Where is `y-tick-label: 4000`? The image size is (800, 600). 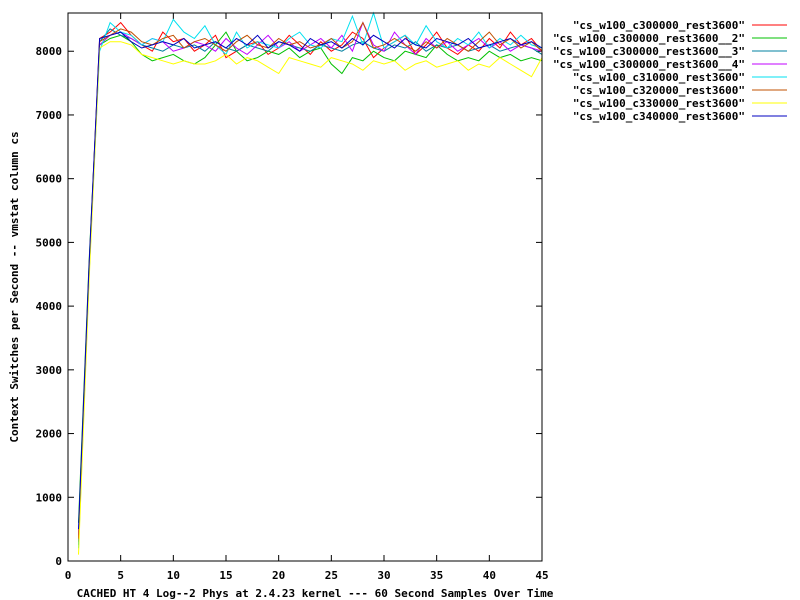
y-tick-label: 4000 is located at coordinates (49, 306).